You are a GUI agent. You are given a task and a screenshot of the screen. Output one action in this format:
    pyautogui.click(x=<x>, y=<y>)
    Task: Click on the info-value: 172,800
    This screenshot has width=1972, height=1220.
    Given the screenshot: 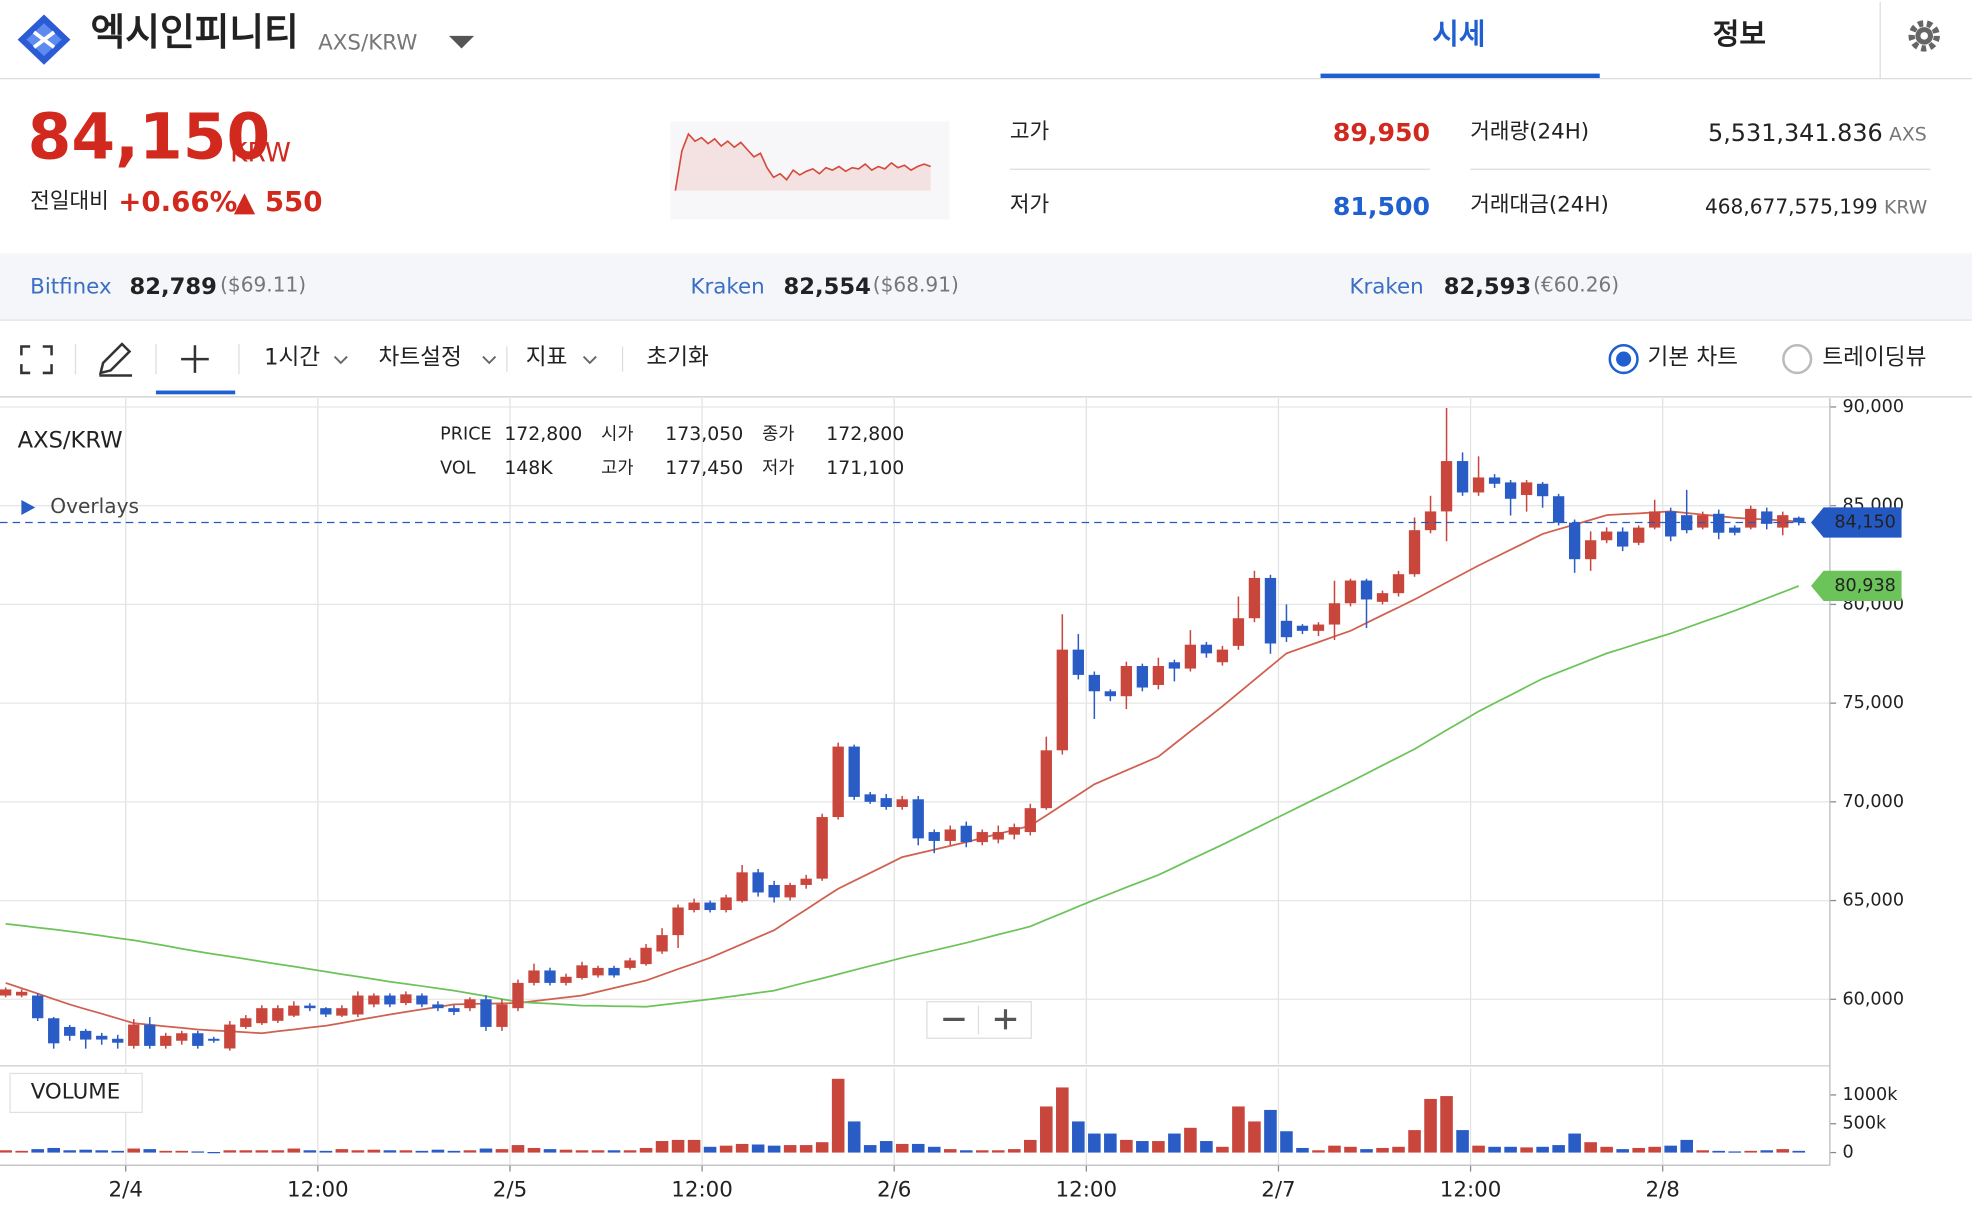 What is the action you would take?
    pyautogui.click(x=543, y=434)
    